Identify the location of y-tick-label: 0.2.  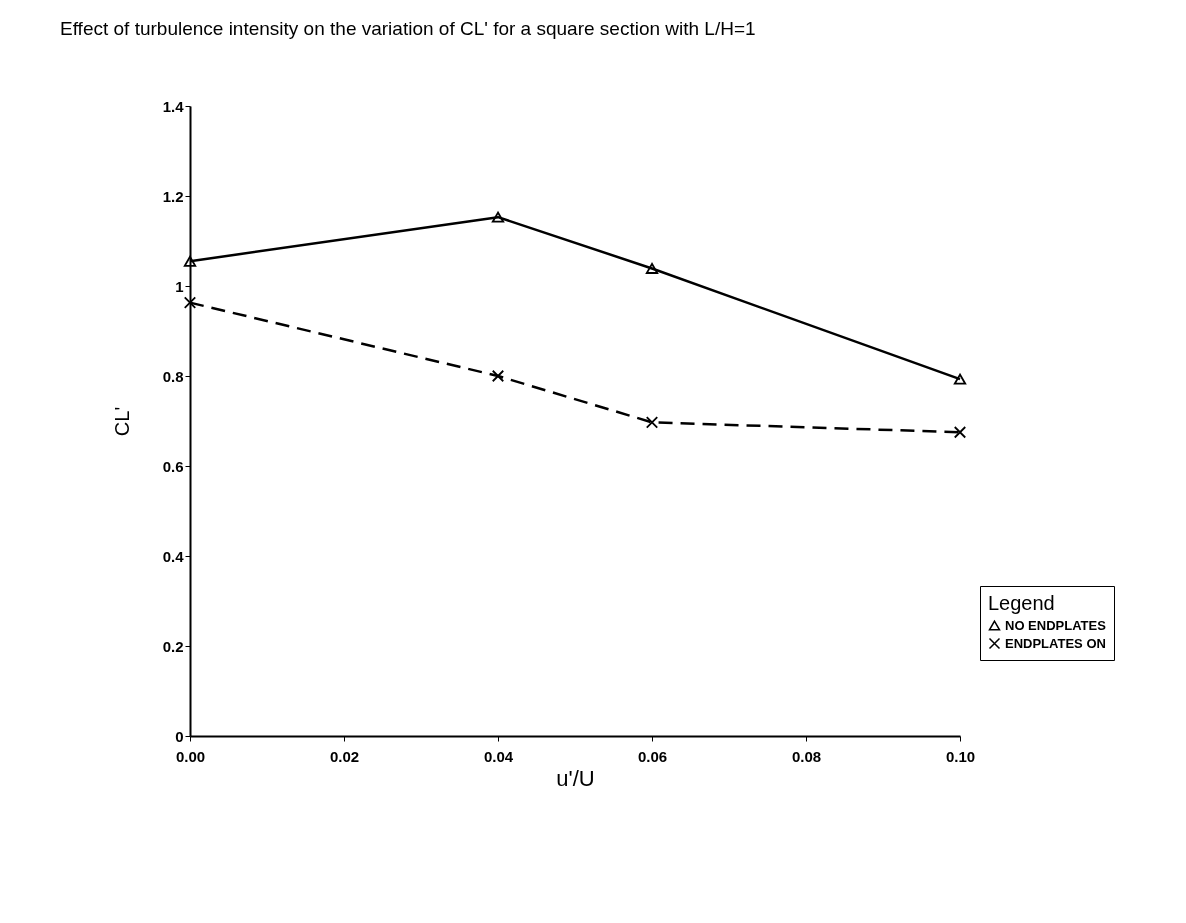
(173, 646).